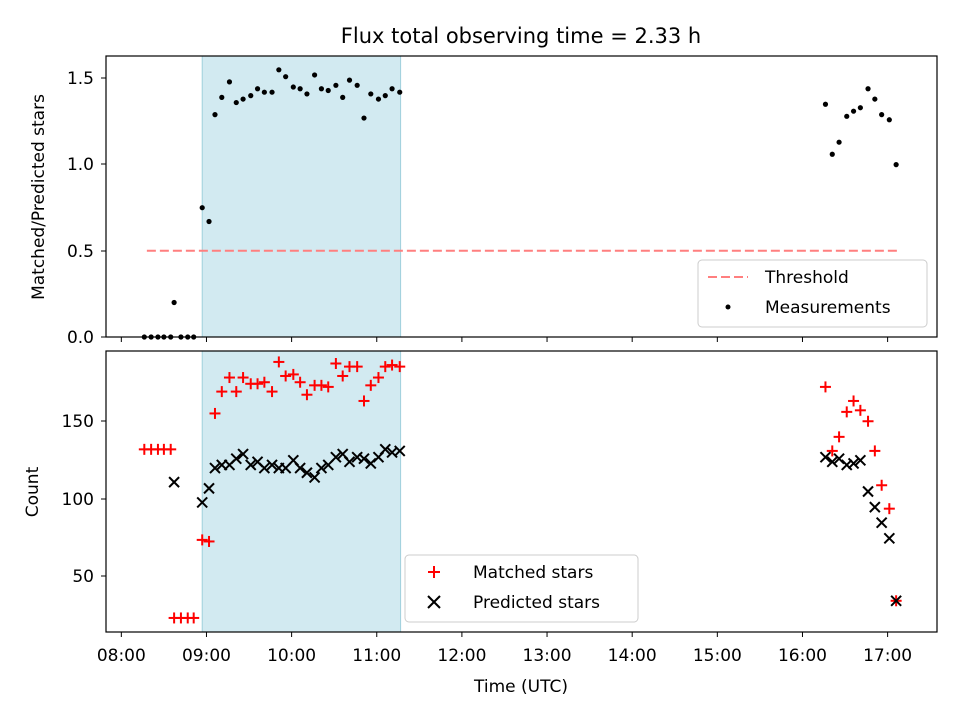 This screenshot has height=720, width=960. What do you see at coordinates (728, 307) in the screenshot?
I see `measurements-legend-swatch` at bounding box center [728, 307].